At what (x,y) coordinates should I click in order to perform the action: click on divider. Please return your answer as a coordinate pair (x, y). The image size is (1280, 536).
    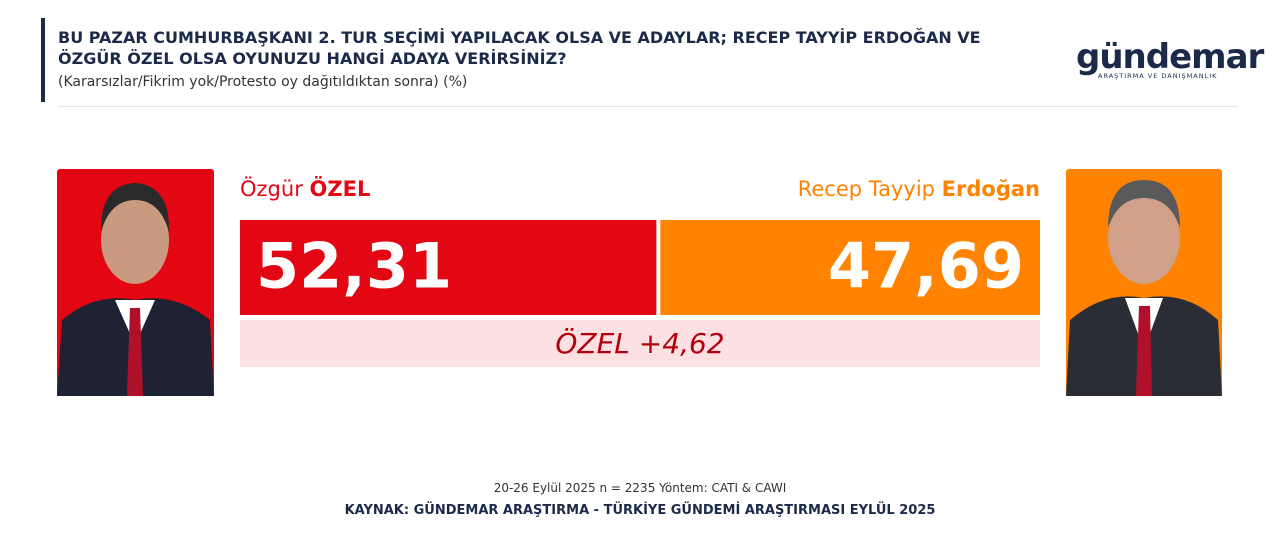
    Looking at the image, I should click on (648, 106).